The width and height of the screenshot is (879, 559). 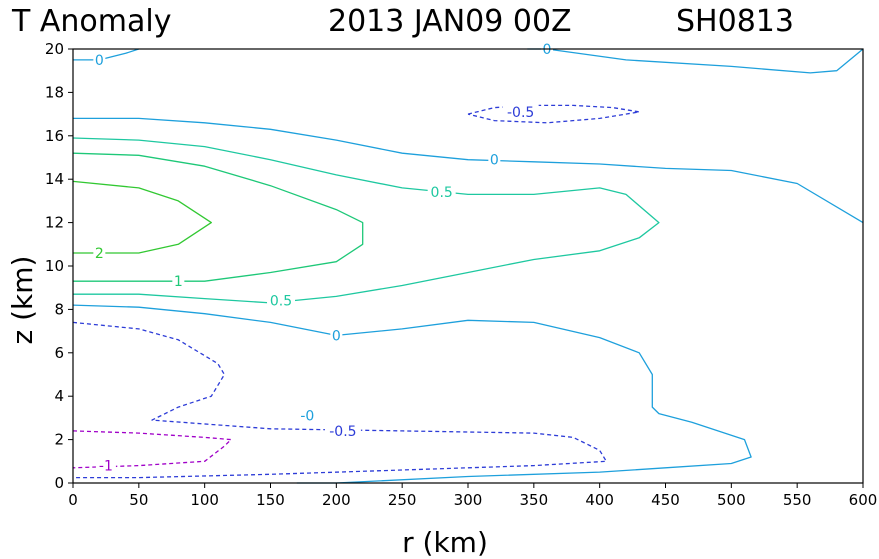 What do you see at coordinates (73, 500) in the screenshot?
I see `x-tick-label: 0` at bounding box center [73, 500].